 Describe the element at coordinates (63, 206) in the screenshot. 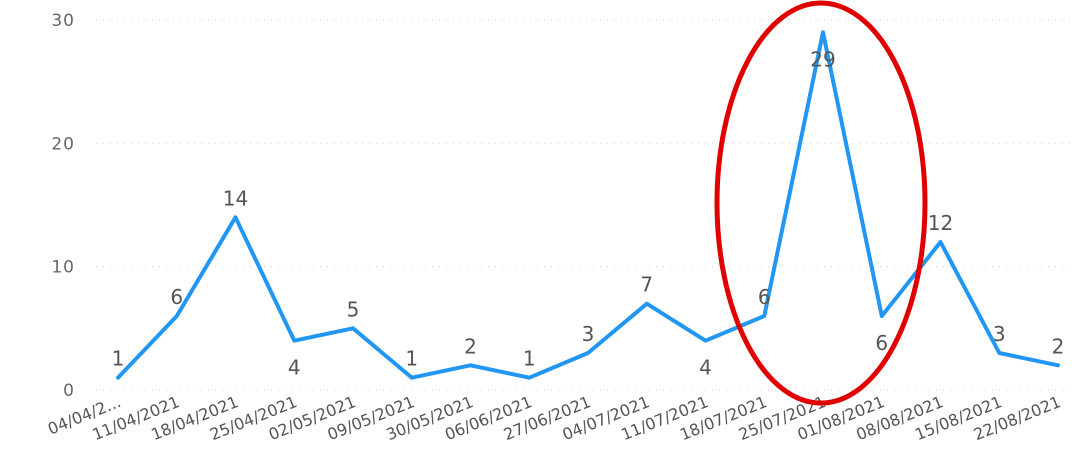

I see `y-axis-ticks: 0 10 20 30` at that location.